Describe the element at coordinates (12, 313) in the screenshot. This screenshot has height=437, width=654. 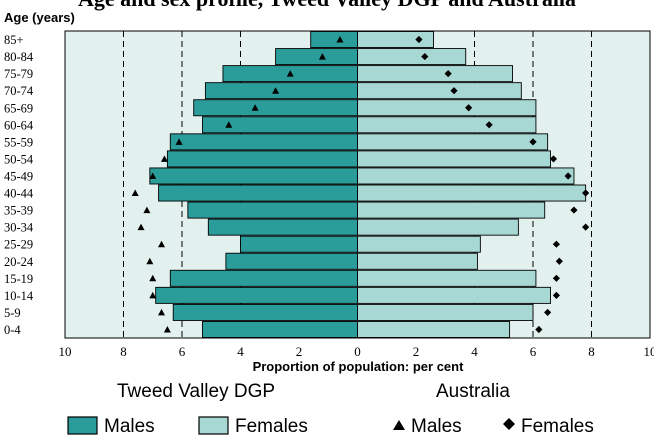
I see `age-label: 5-9` at that location.